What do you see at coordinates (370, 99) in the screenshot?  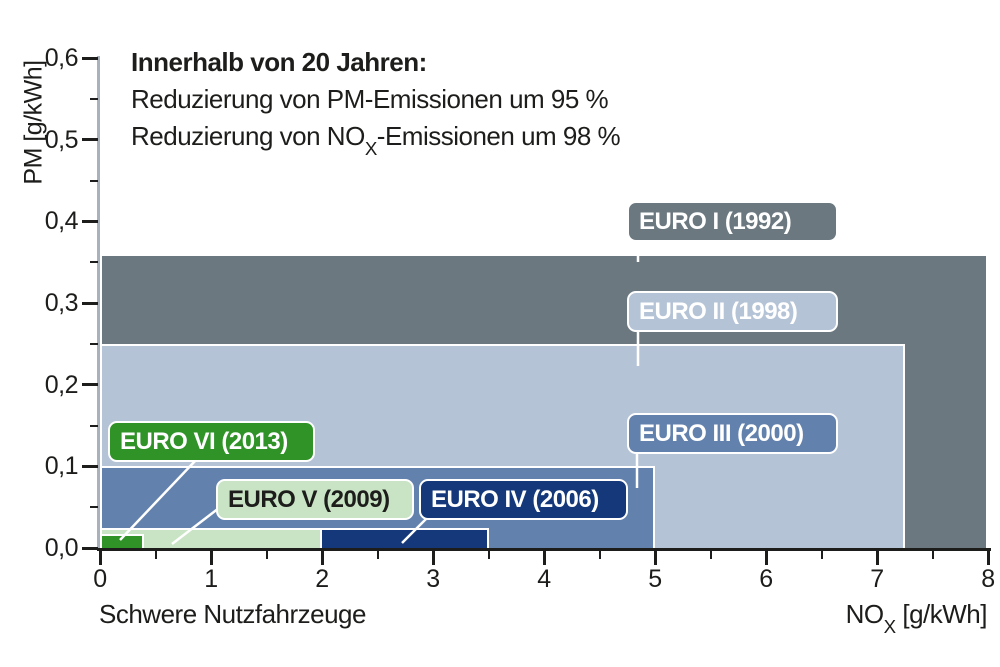 I see `annotation-pm-line: Reduzierung von PM-Emissionen um 95 %` at bounding box center [370, 99].